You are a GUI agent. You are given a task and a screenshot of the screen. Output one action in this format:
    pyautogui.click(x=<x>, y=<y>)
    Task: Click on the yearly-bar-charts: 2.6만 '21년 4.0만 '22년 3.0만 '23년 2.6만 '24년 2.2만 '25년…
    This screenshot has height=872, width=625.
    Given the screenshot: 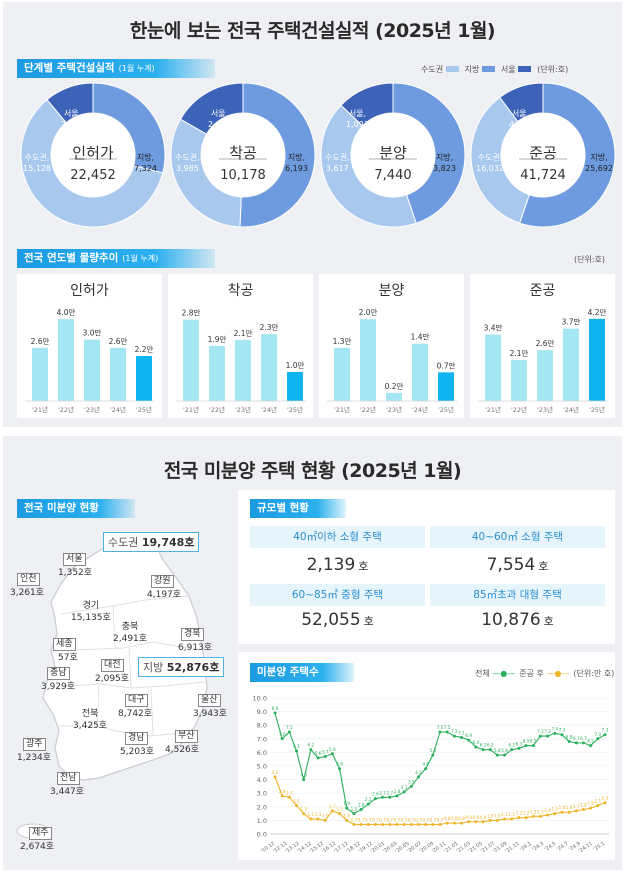 What is the action you would take?
    pyautogui.click(x=316, y=361)
    